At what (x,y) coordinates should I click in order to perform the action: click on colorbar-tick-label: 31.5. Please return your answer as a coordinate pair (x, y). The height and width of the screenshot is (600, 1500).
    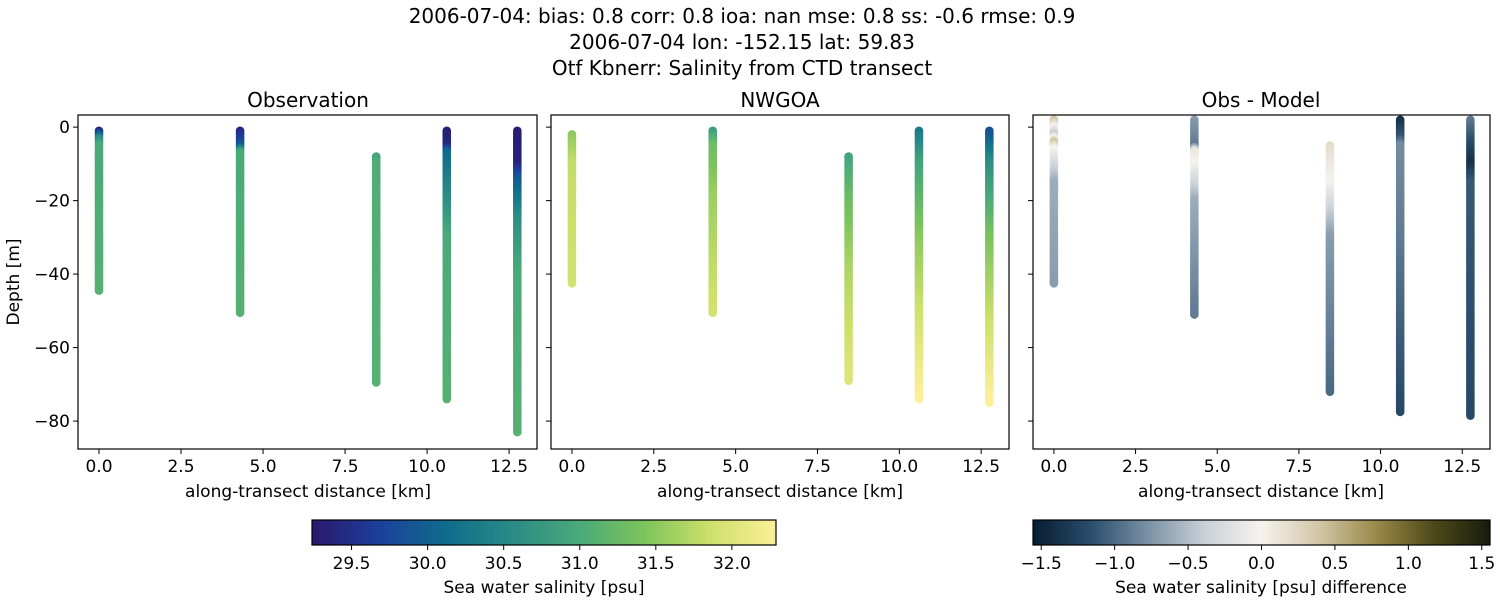
    Looking at the image, I should click on (656, 564).